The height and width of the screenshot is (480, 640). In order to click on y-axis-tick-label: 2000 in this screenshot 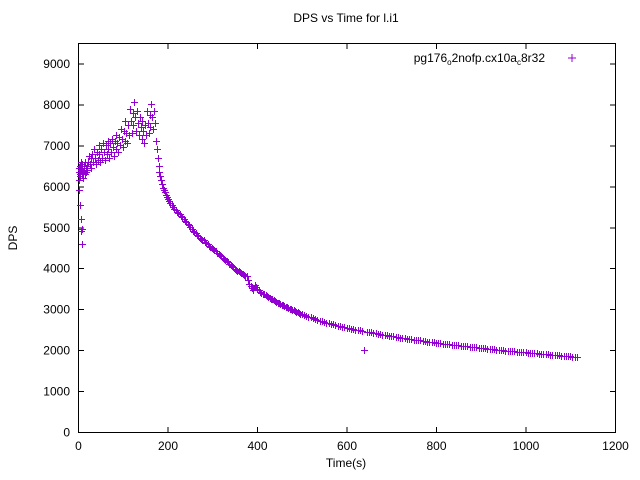, I will do `click(56, 351)`.